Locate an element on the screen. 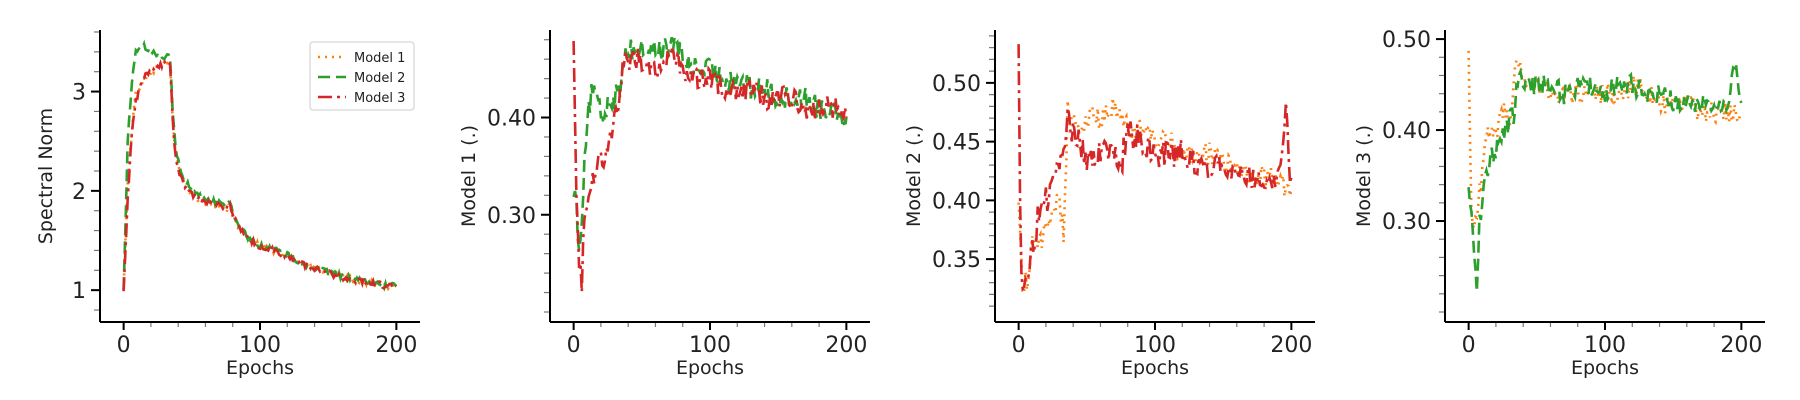 Image resolution: width=1800 pixels, height=400 pixels. y-axis-label: Spectral Norm is located at coordinates (46, 176).